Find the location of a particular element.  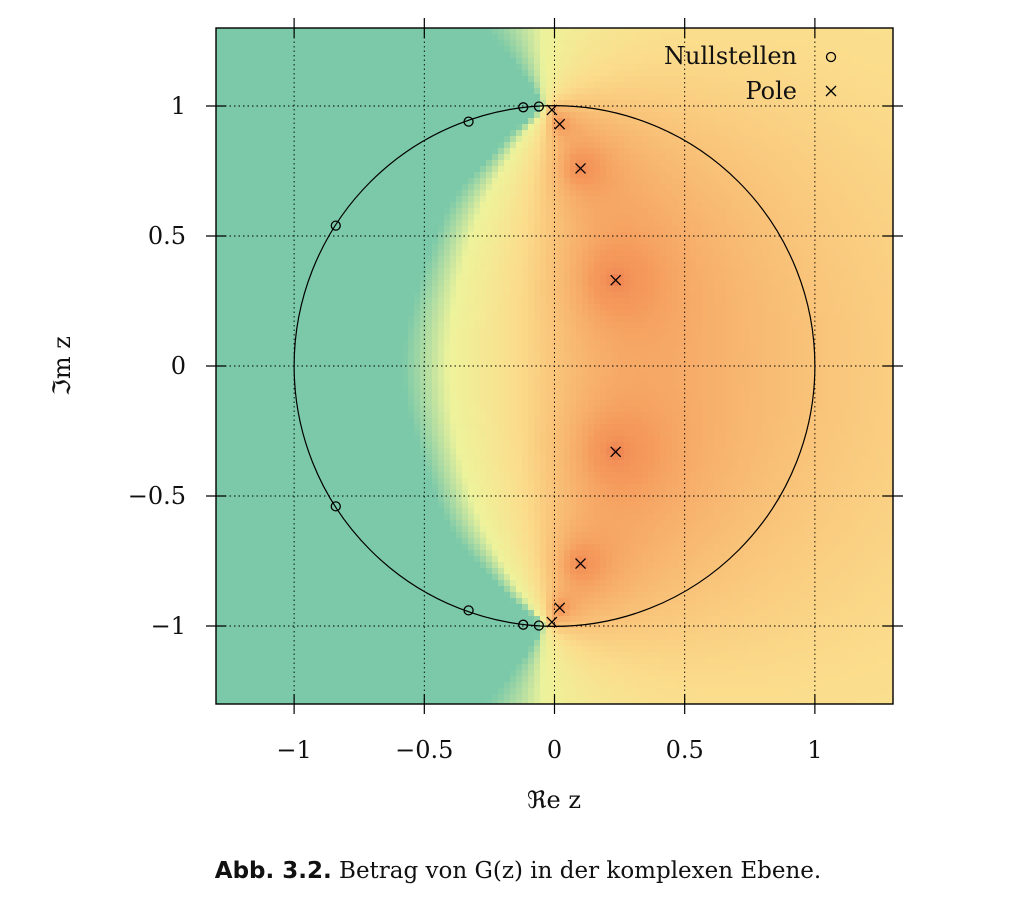

y-tick-label: 0 is located at coordinates (178, 366).